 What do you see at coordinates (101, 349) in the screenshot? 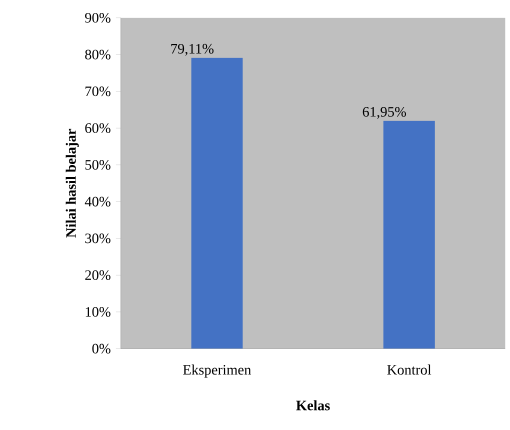
I see `y-tick-label: 0%` at bounding box center [101, 349].